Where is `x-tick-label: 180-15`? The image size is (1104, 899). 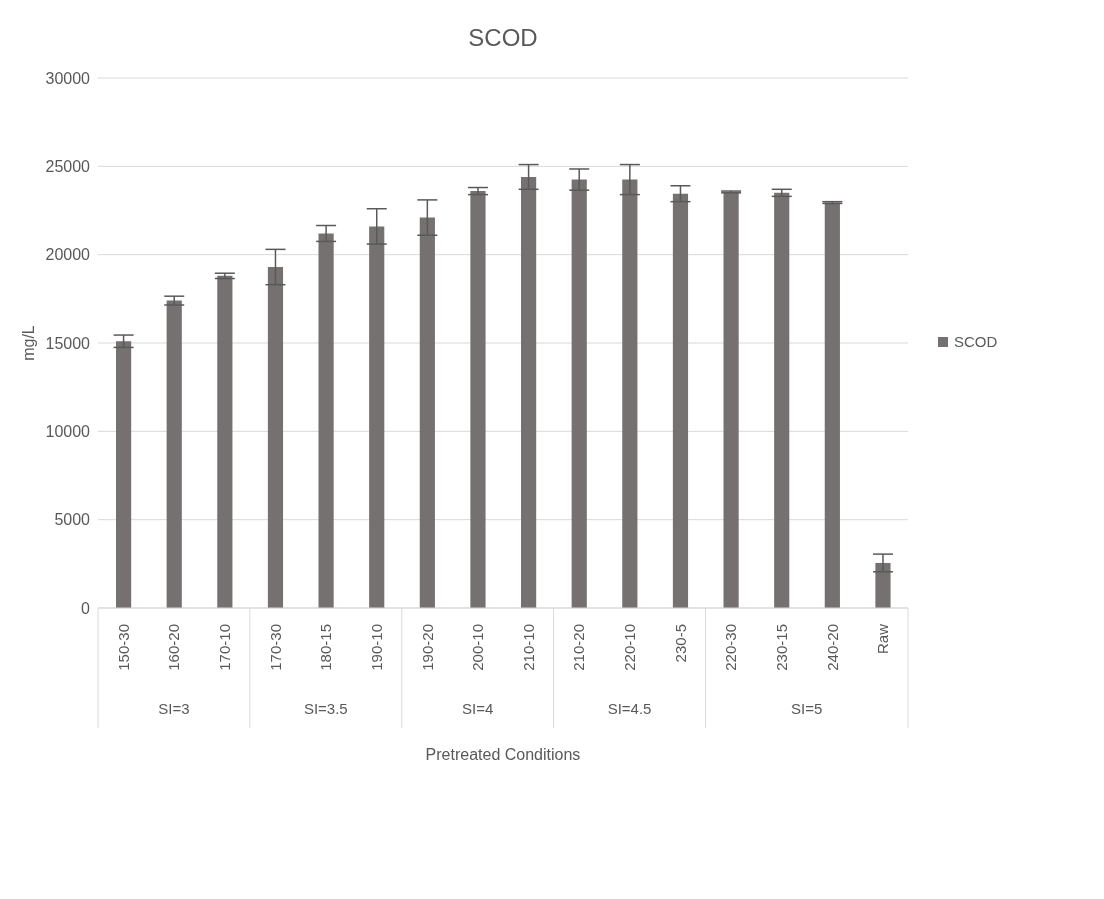
x-tick-label: 180-15 is located at coordinates (326, 647).